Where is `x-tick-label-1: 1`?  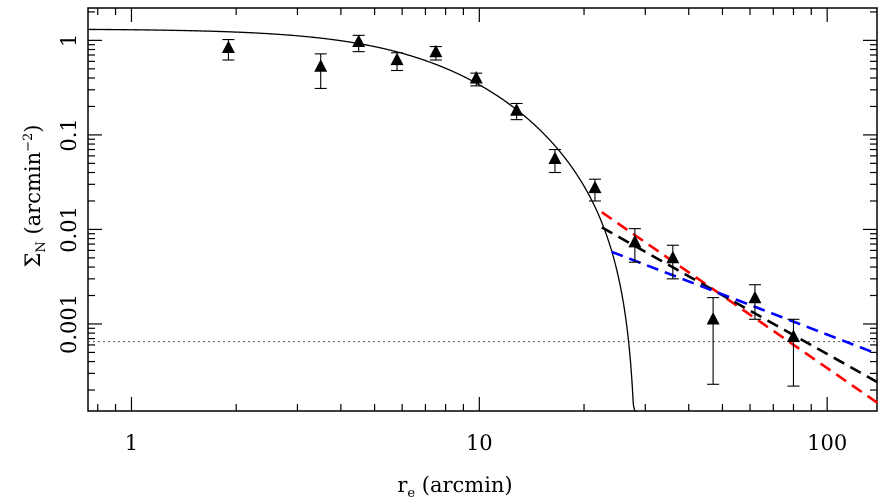
x-tick-label-1: 1 is located at coordinates (131, 443).